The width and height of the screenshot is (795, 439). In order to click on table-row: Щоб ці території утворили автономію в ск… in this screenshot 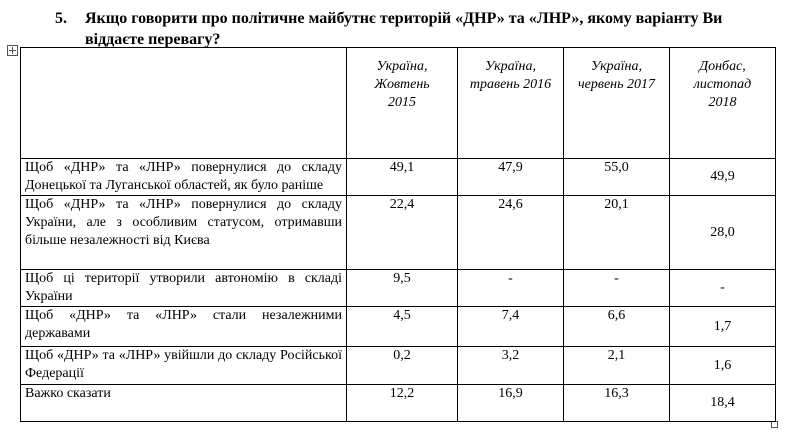, I will do `click(398, 288)`.